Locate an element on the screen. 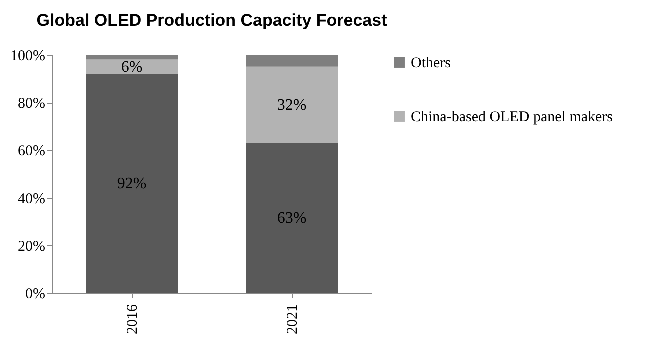 This screenshot has height=358, width=650. data-label: 92% is located at coordinates (132, 184).